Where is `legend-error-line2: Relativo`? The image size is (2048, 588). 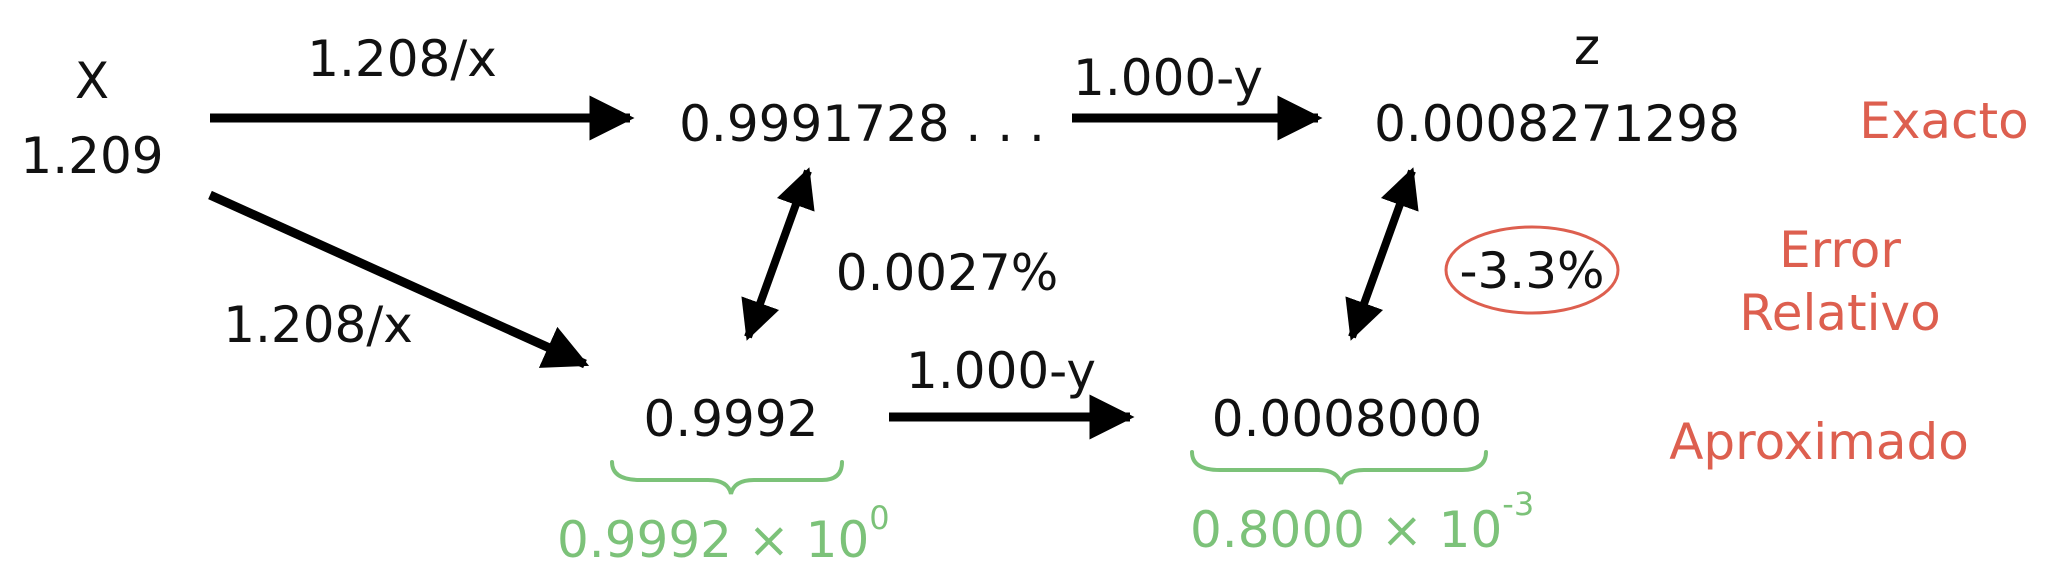
legend-error-line2: Relativo is located at coordinates (1839, 313).